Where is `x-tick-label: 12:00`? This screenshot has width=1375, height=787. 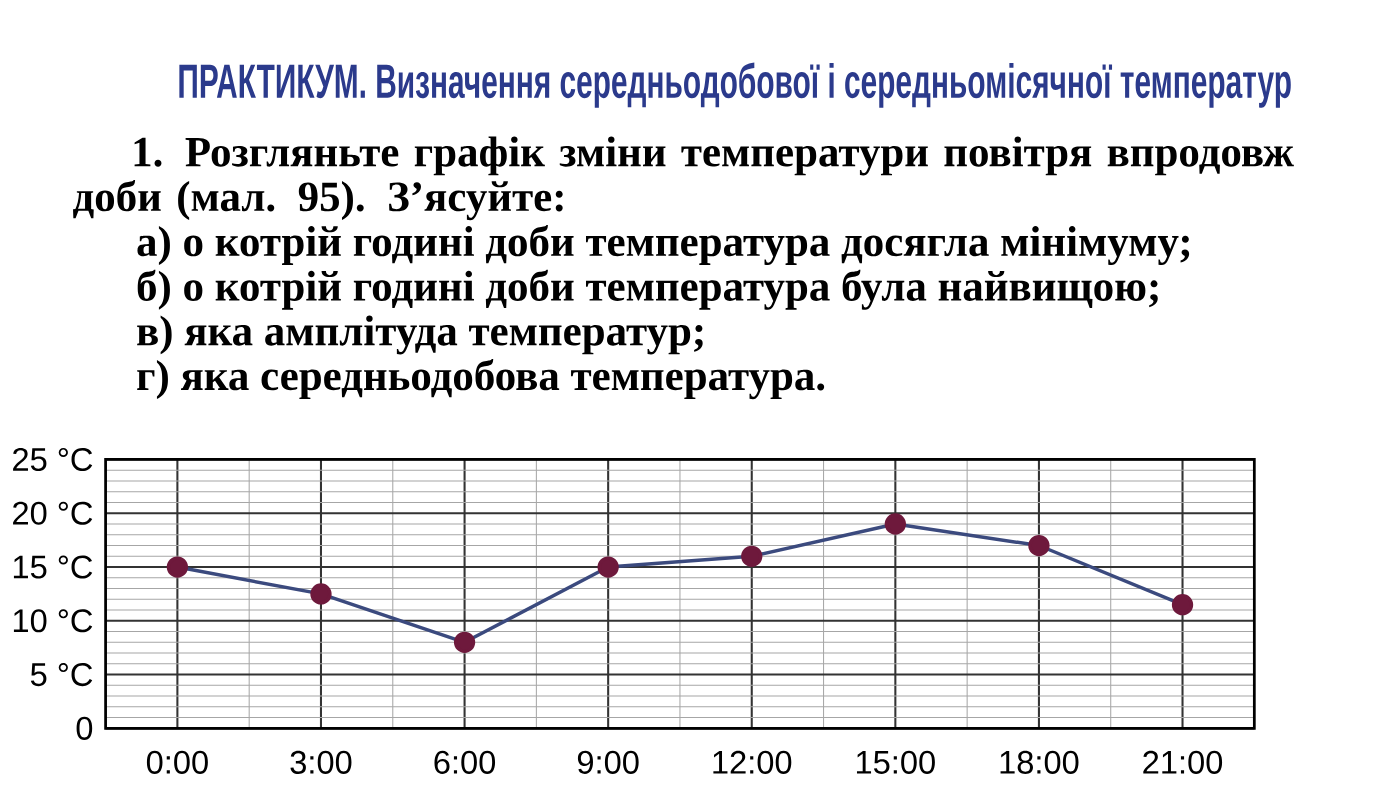
x-tick-label: 12:00 is located at coordinates (752, 762).